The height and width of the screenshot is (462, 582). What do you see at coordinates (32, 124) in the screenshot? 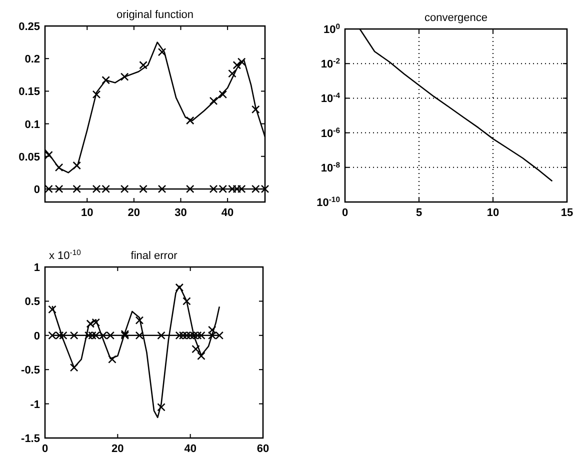
I see `y-tick-label: 0.1` at bounding box center [32, 124].